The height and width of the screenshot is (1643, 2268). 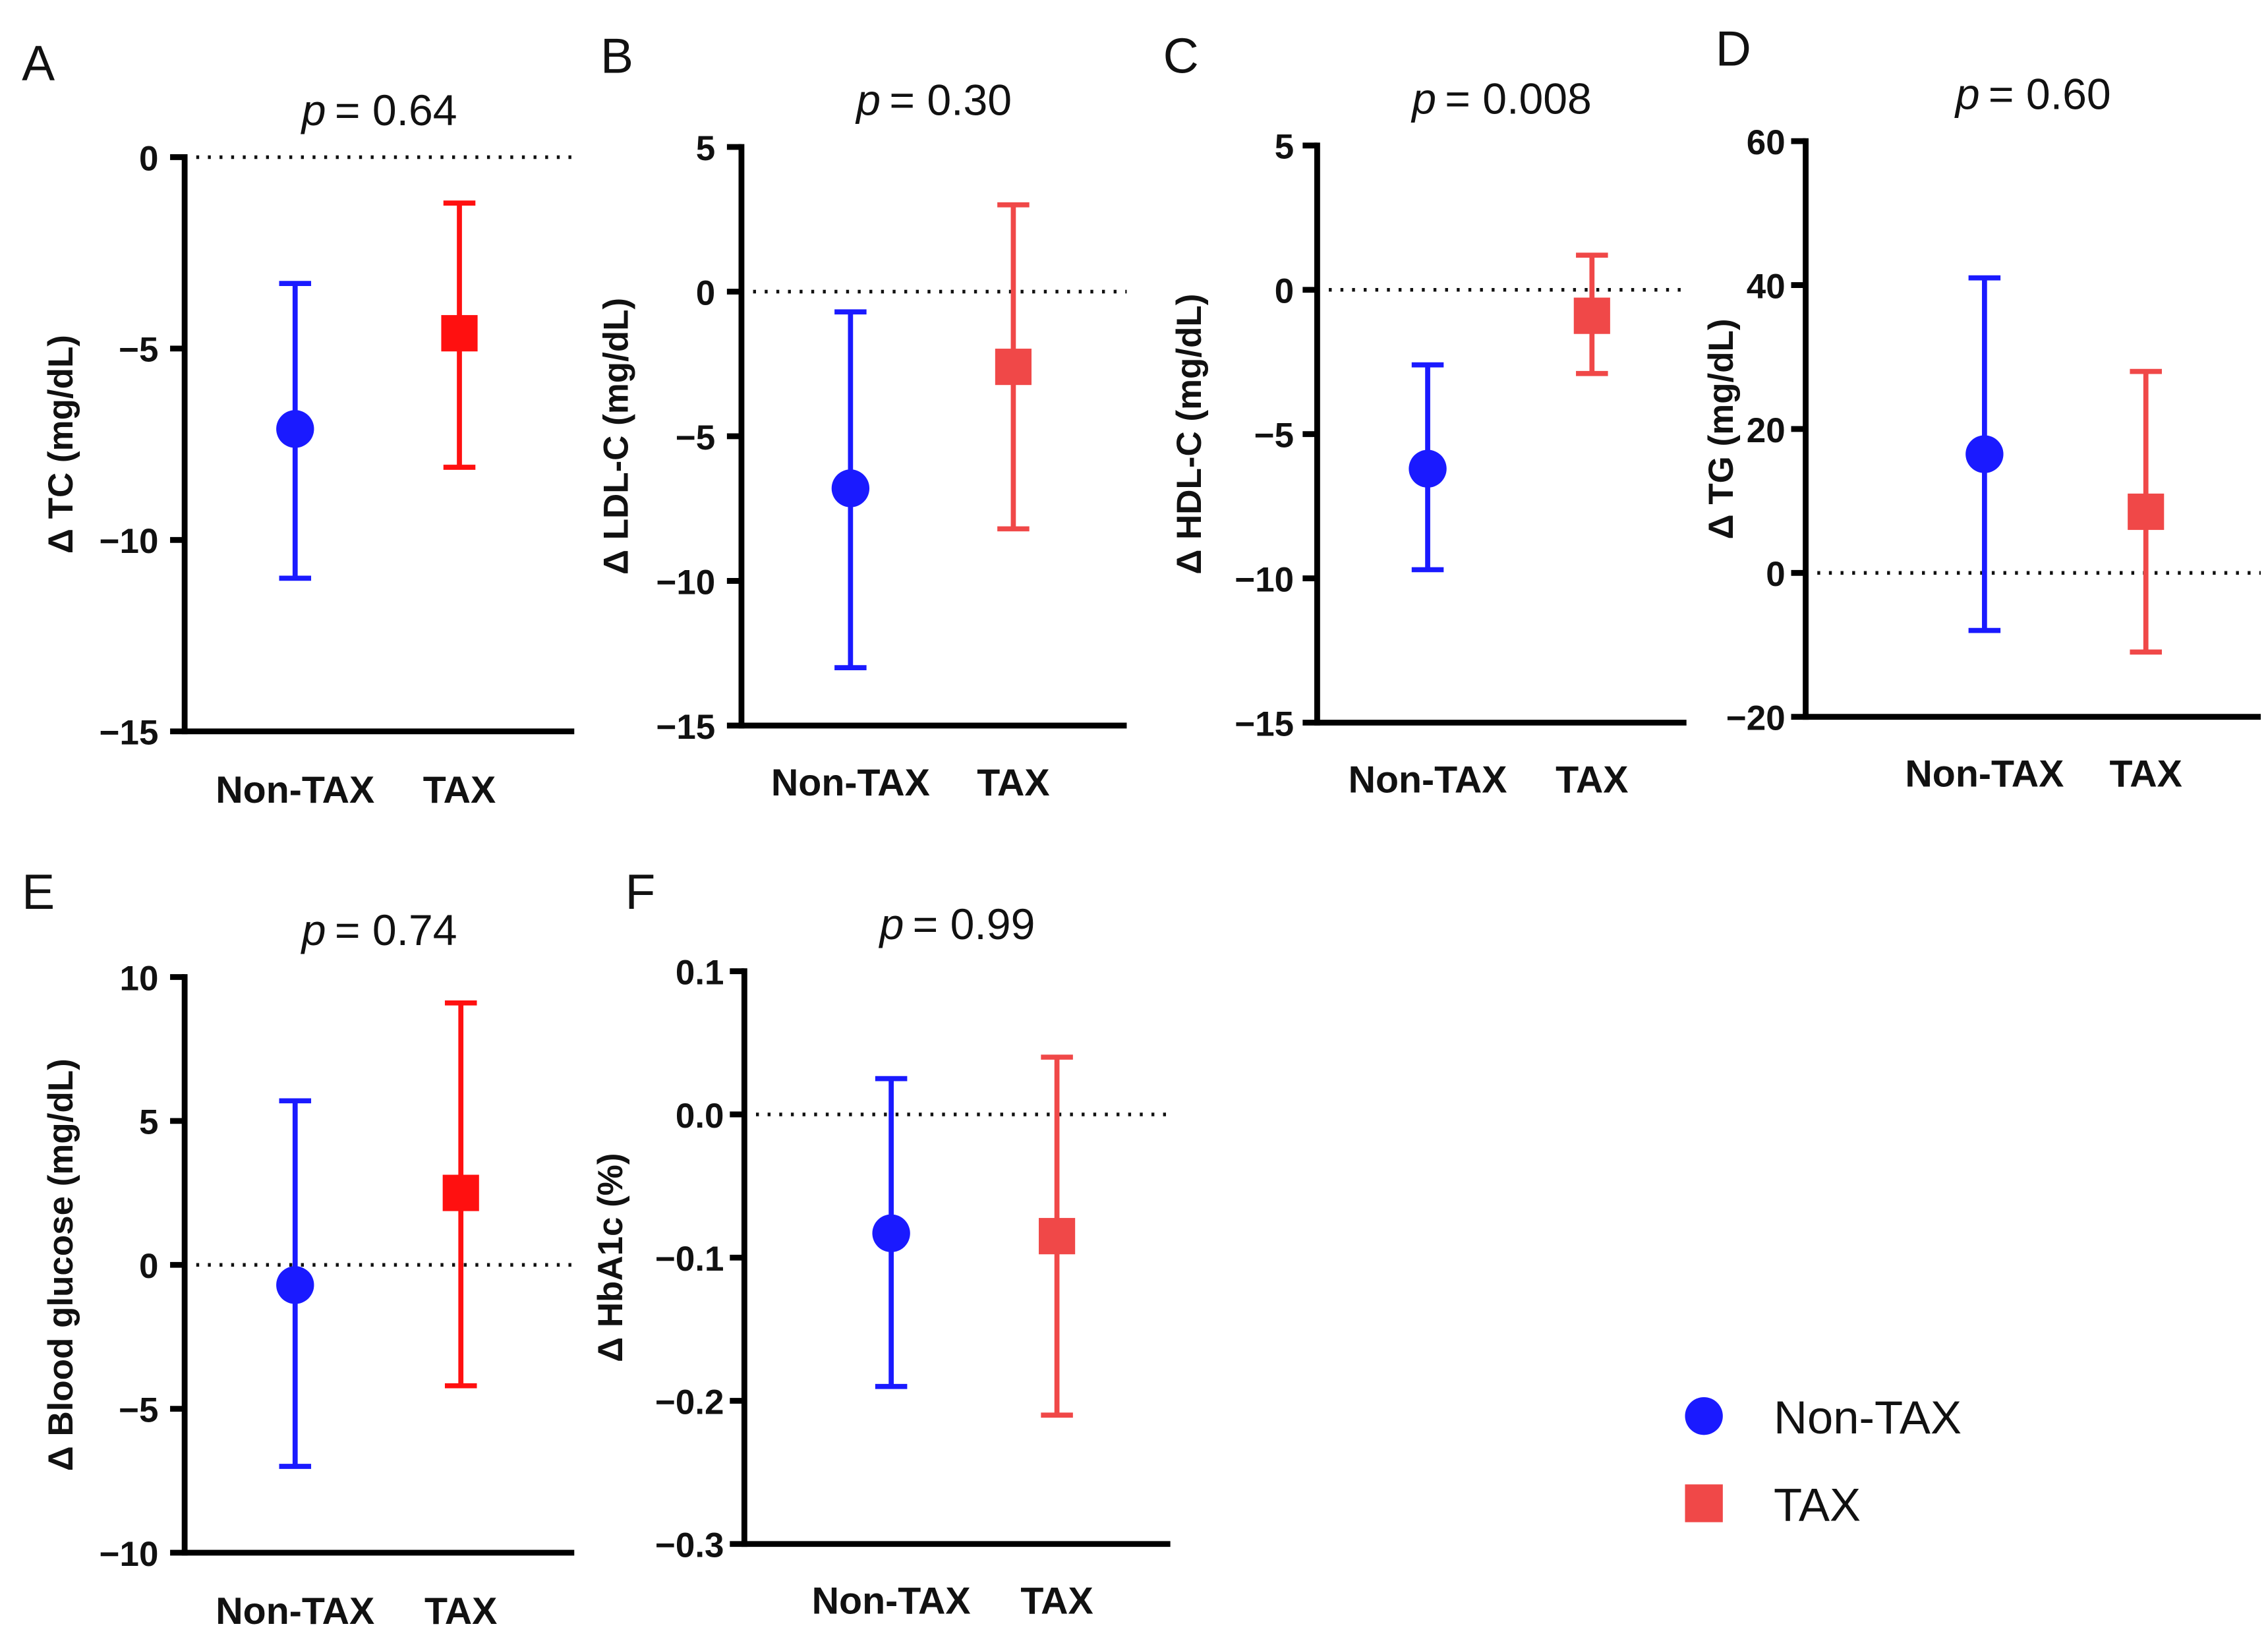 I want to click on p-value-title: p = 0.008, so click(x=1501, y=98).